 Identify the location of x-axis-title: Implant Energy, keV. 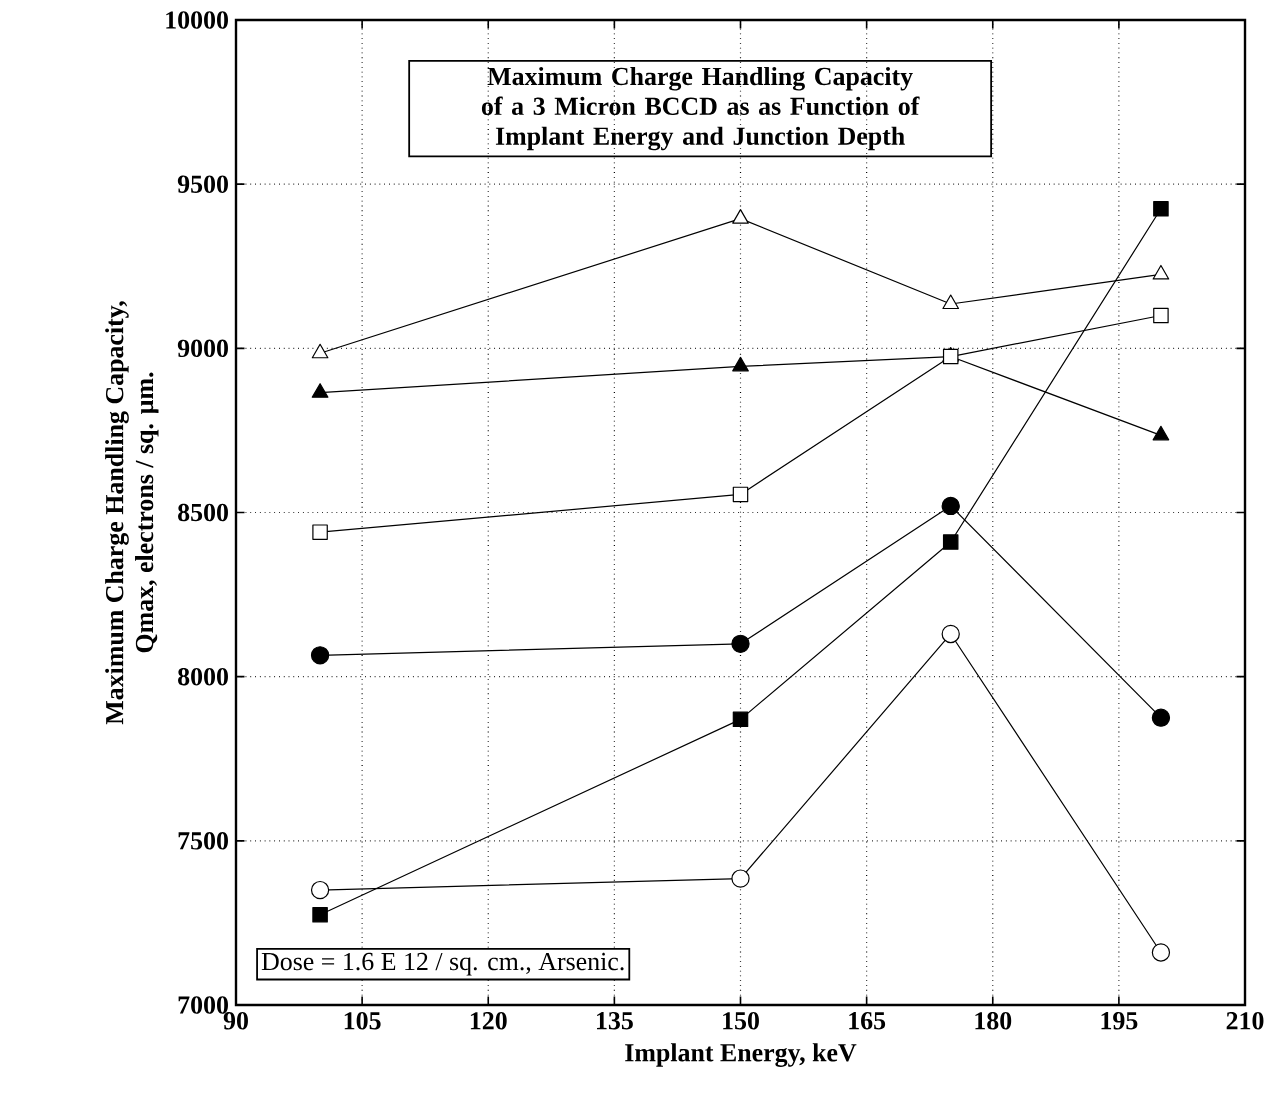
(741, 1055).